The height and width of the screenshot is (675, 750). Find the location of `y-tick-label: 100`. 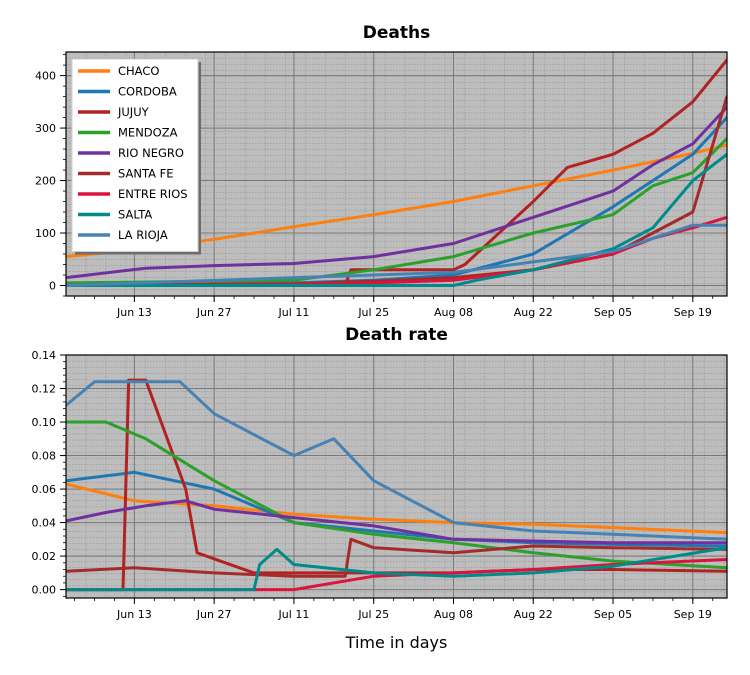

y-tick-label: 100 is located at coordinates (45, 233).